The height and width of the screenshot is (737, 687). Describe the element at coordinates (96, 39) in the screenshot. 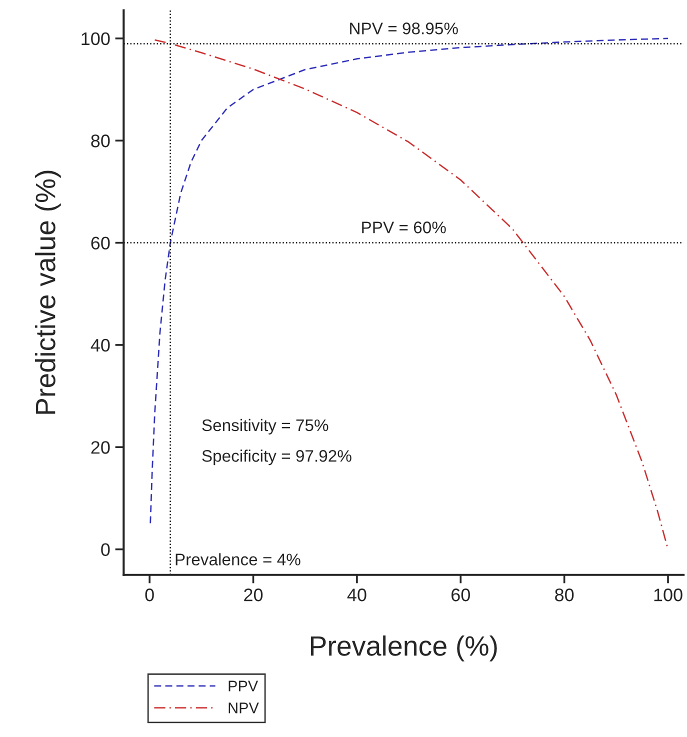

I see `y-tick-label: 100` at that location.